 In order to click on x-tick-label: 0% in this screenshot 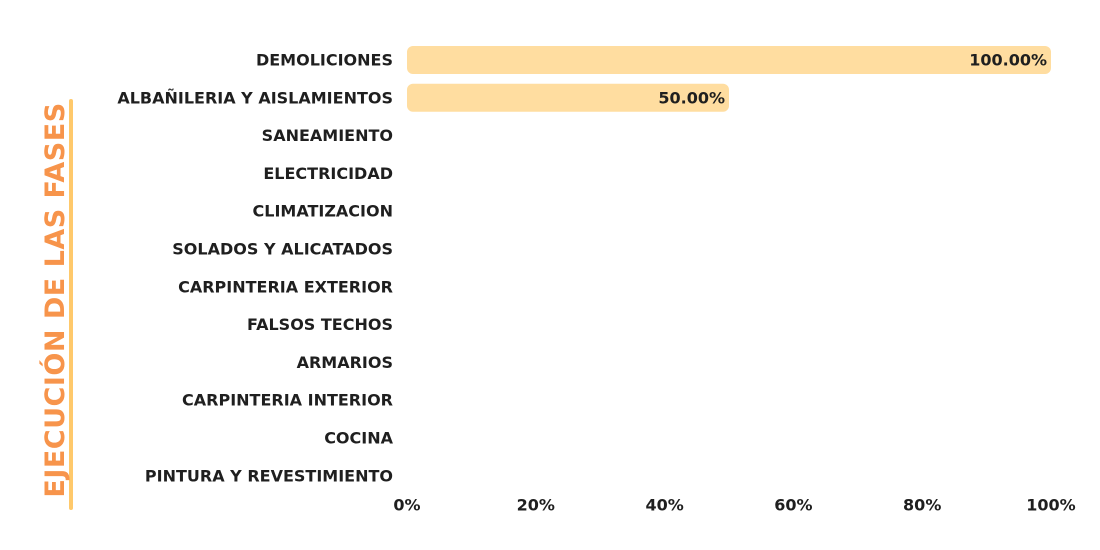, I will do `click(406, 505)`.